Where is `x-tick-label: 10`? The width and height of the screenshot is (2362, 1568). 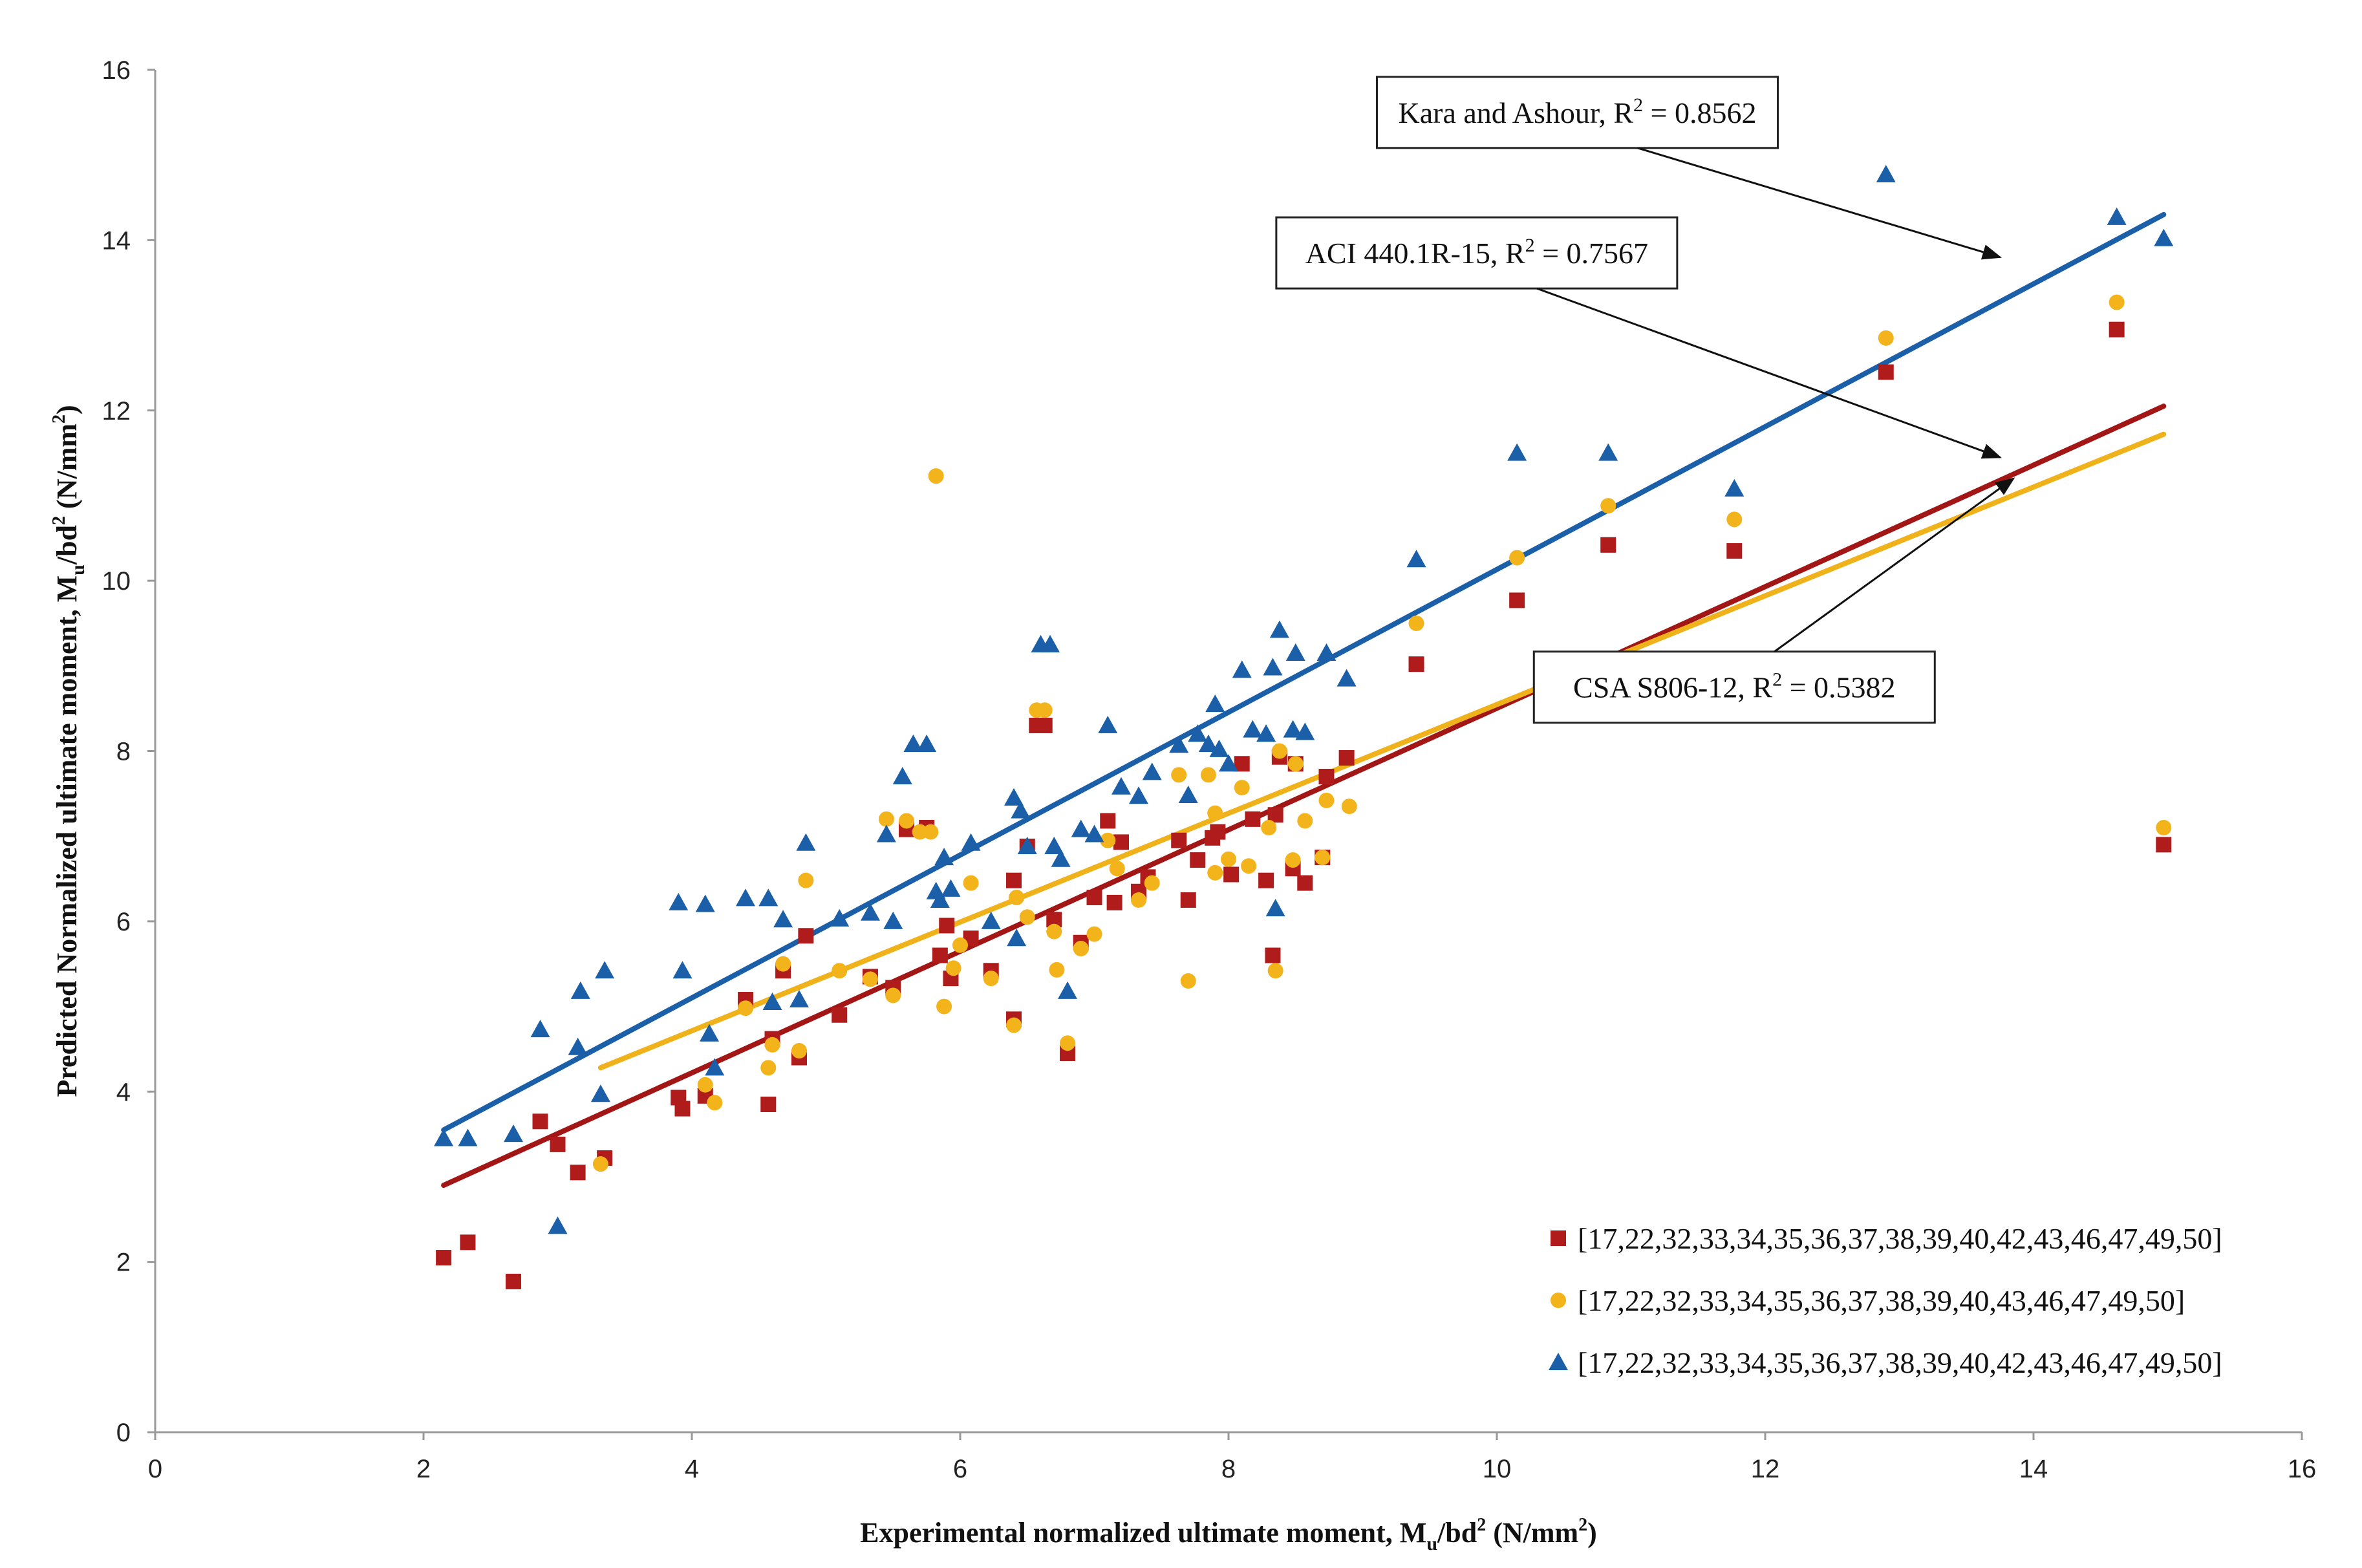
x-tick-label: 10 is located at coordinates (1497, 1469).